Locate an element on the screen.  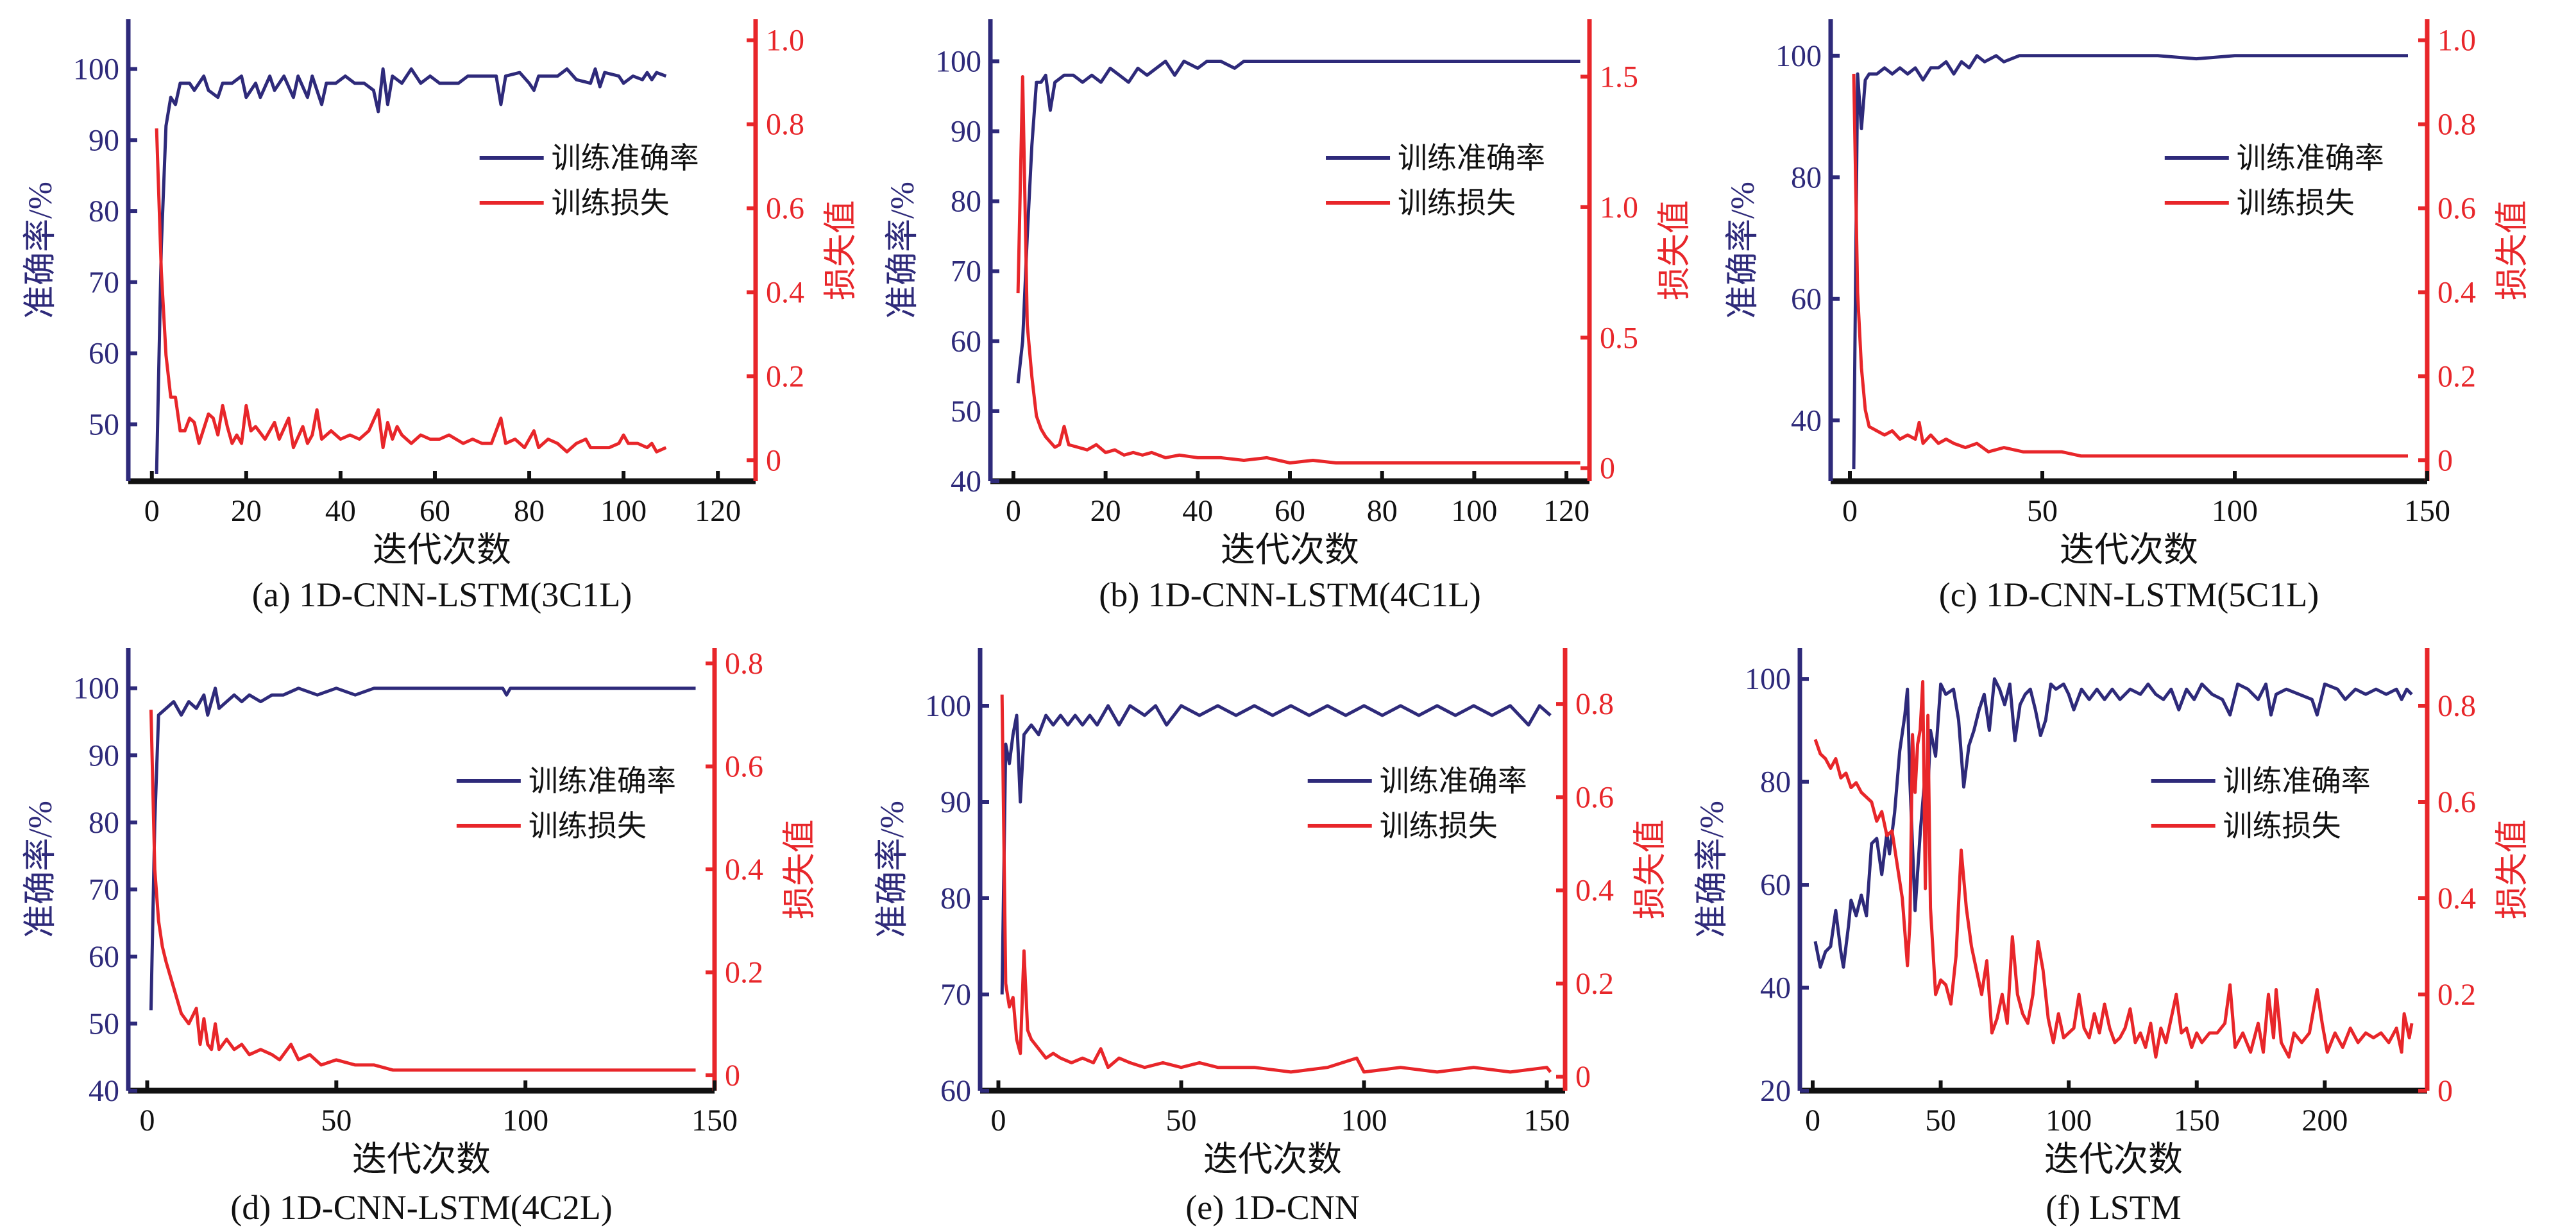
y-tick-label-left: 50 is located at coordinates (966, 412).